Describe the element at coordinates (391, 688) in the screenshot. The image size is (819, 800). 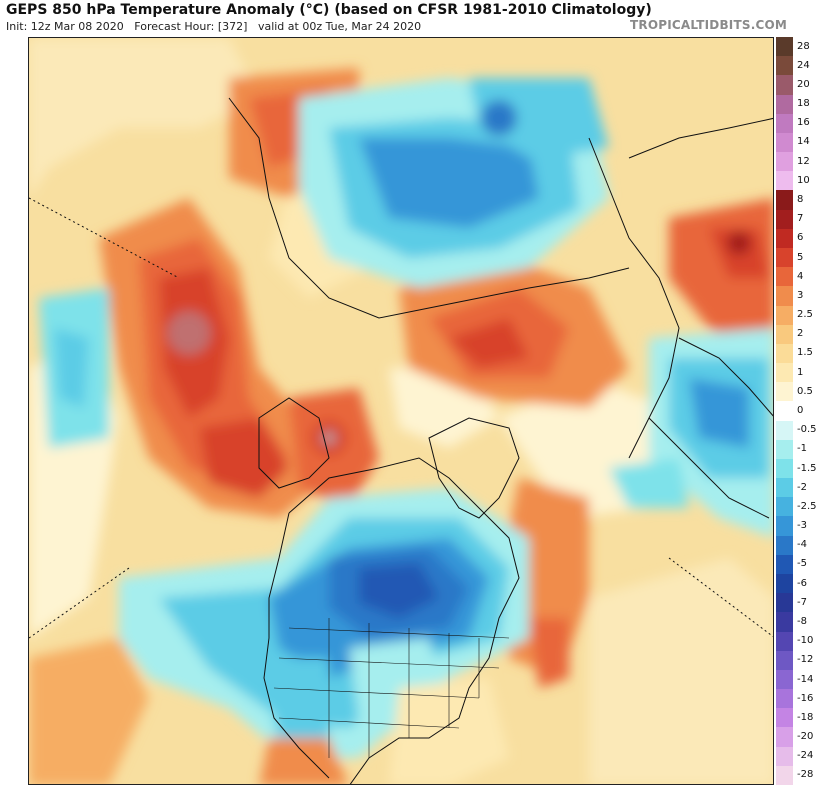
I see `state-borders` at that location.